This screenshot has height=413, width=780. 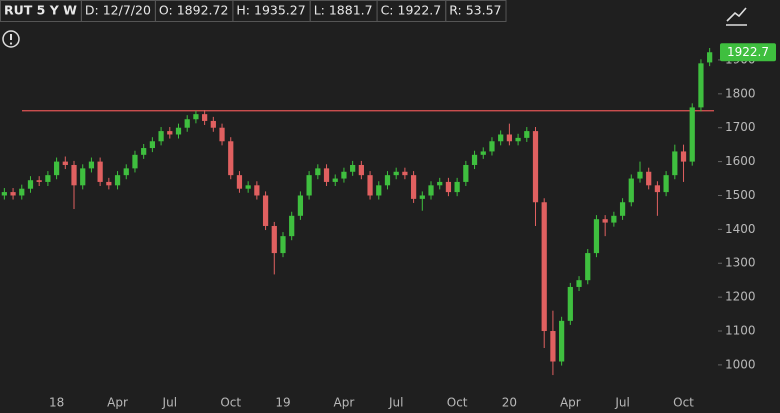 What do you see at coordinates (11, 43) in the screenshot?
I see `alert-icon-dot` at bounding box center [11, 43].